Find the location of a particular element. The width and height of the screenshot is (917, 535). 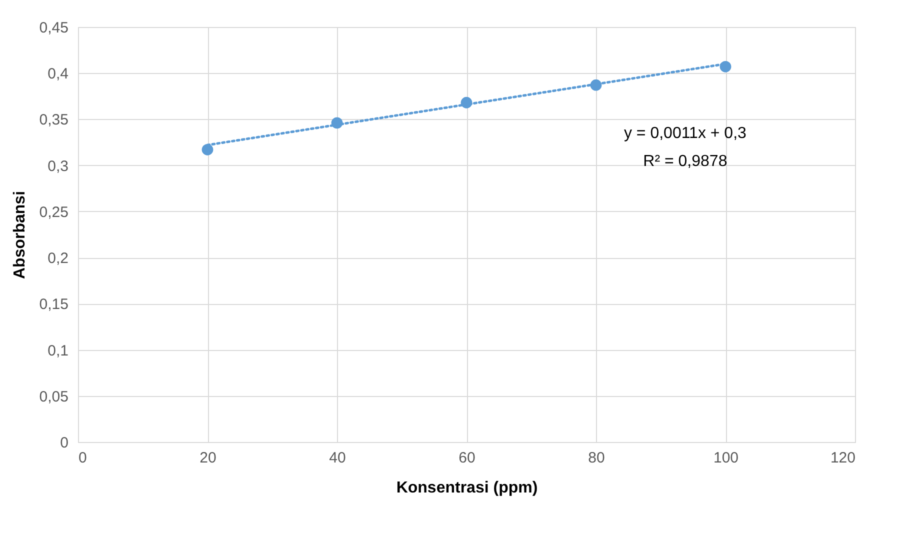

x-tick-label: 60 is located at coordinates (467, 458).